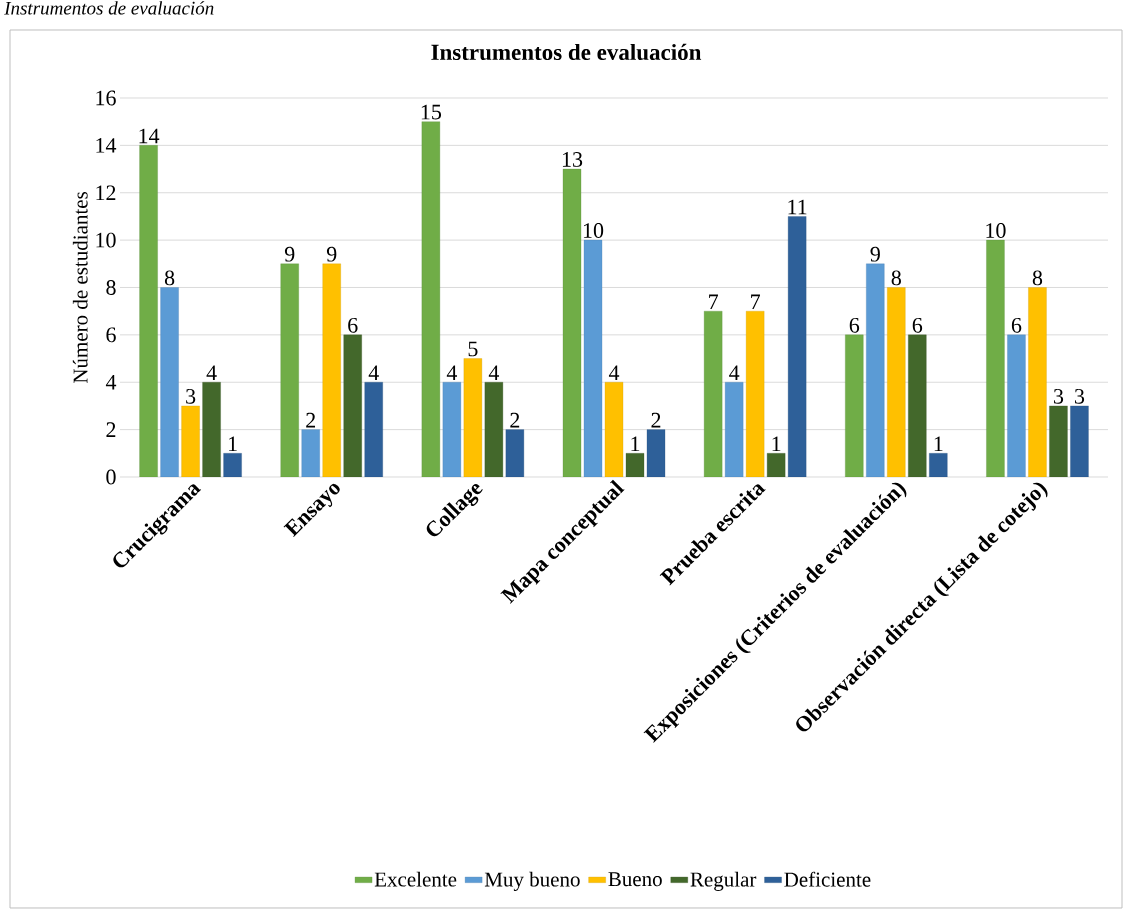 The image size is (1126, 910). Describe the element at coordinates (106, 240) in the screenshot. I see `y-tick-label: 10` at that location.